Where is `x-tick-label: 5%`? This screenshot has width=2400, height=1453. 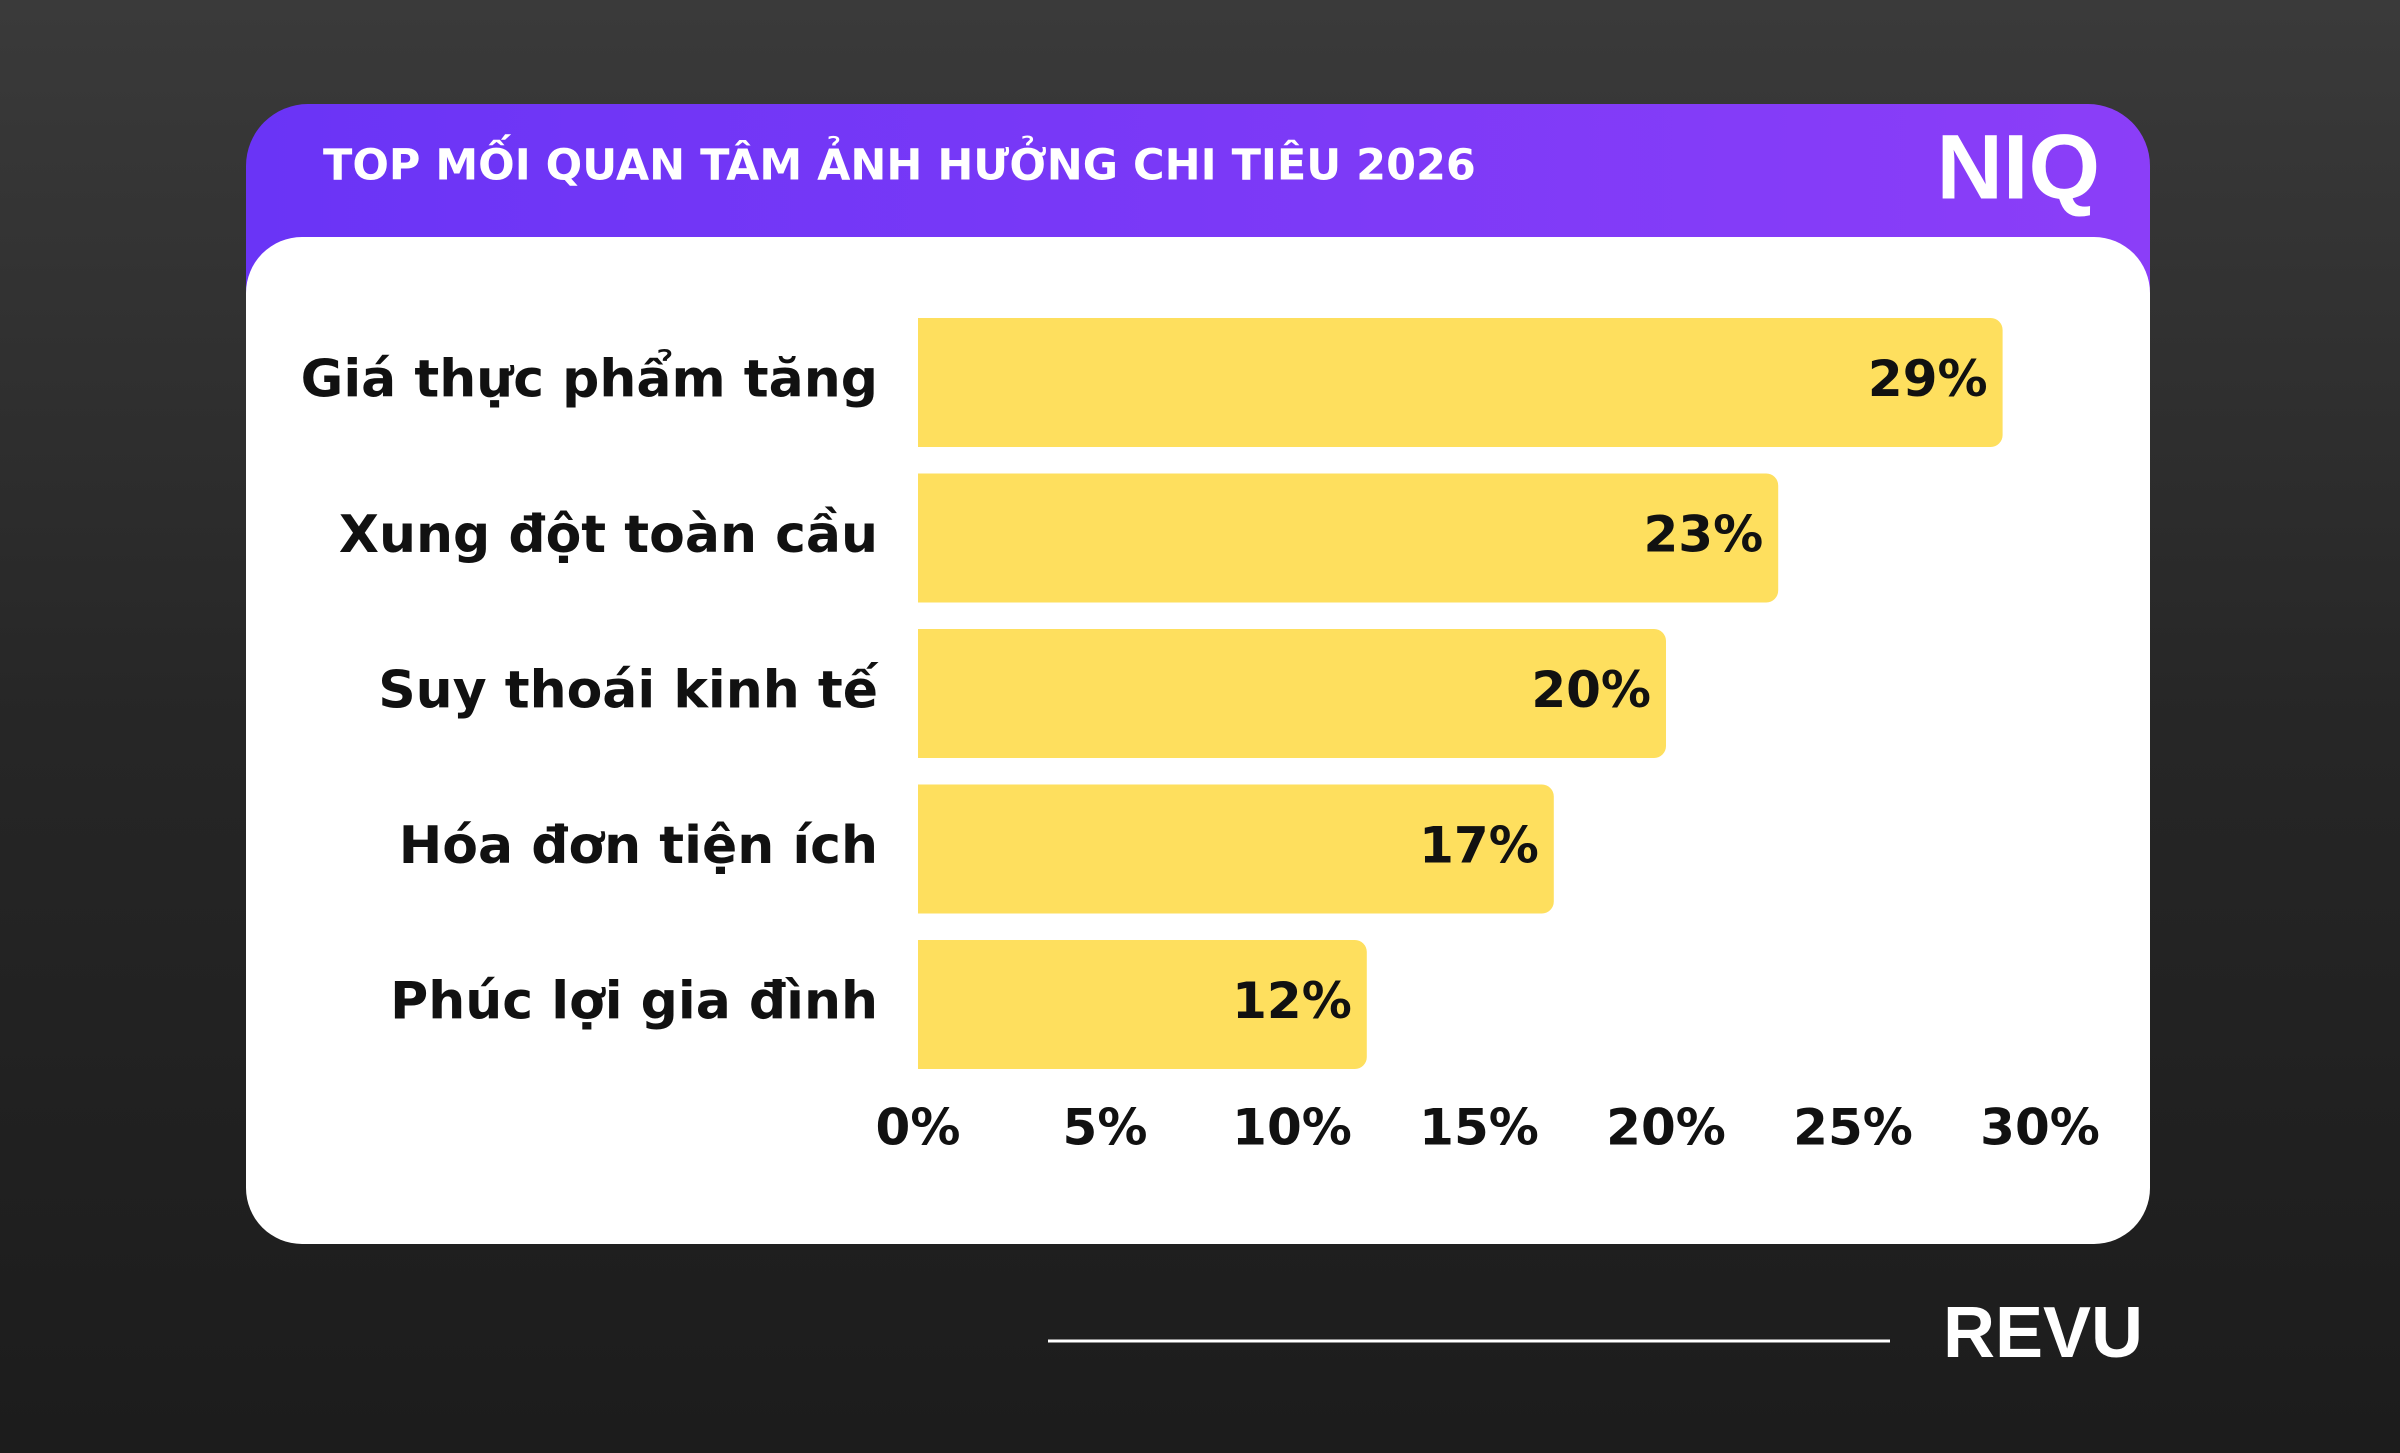 x-tick-label: 5% is located at coordinates (1105, 1128).